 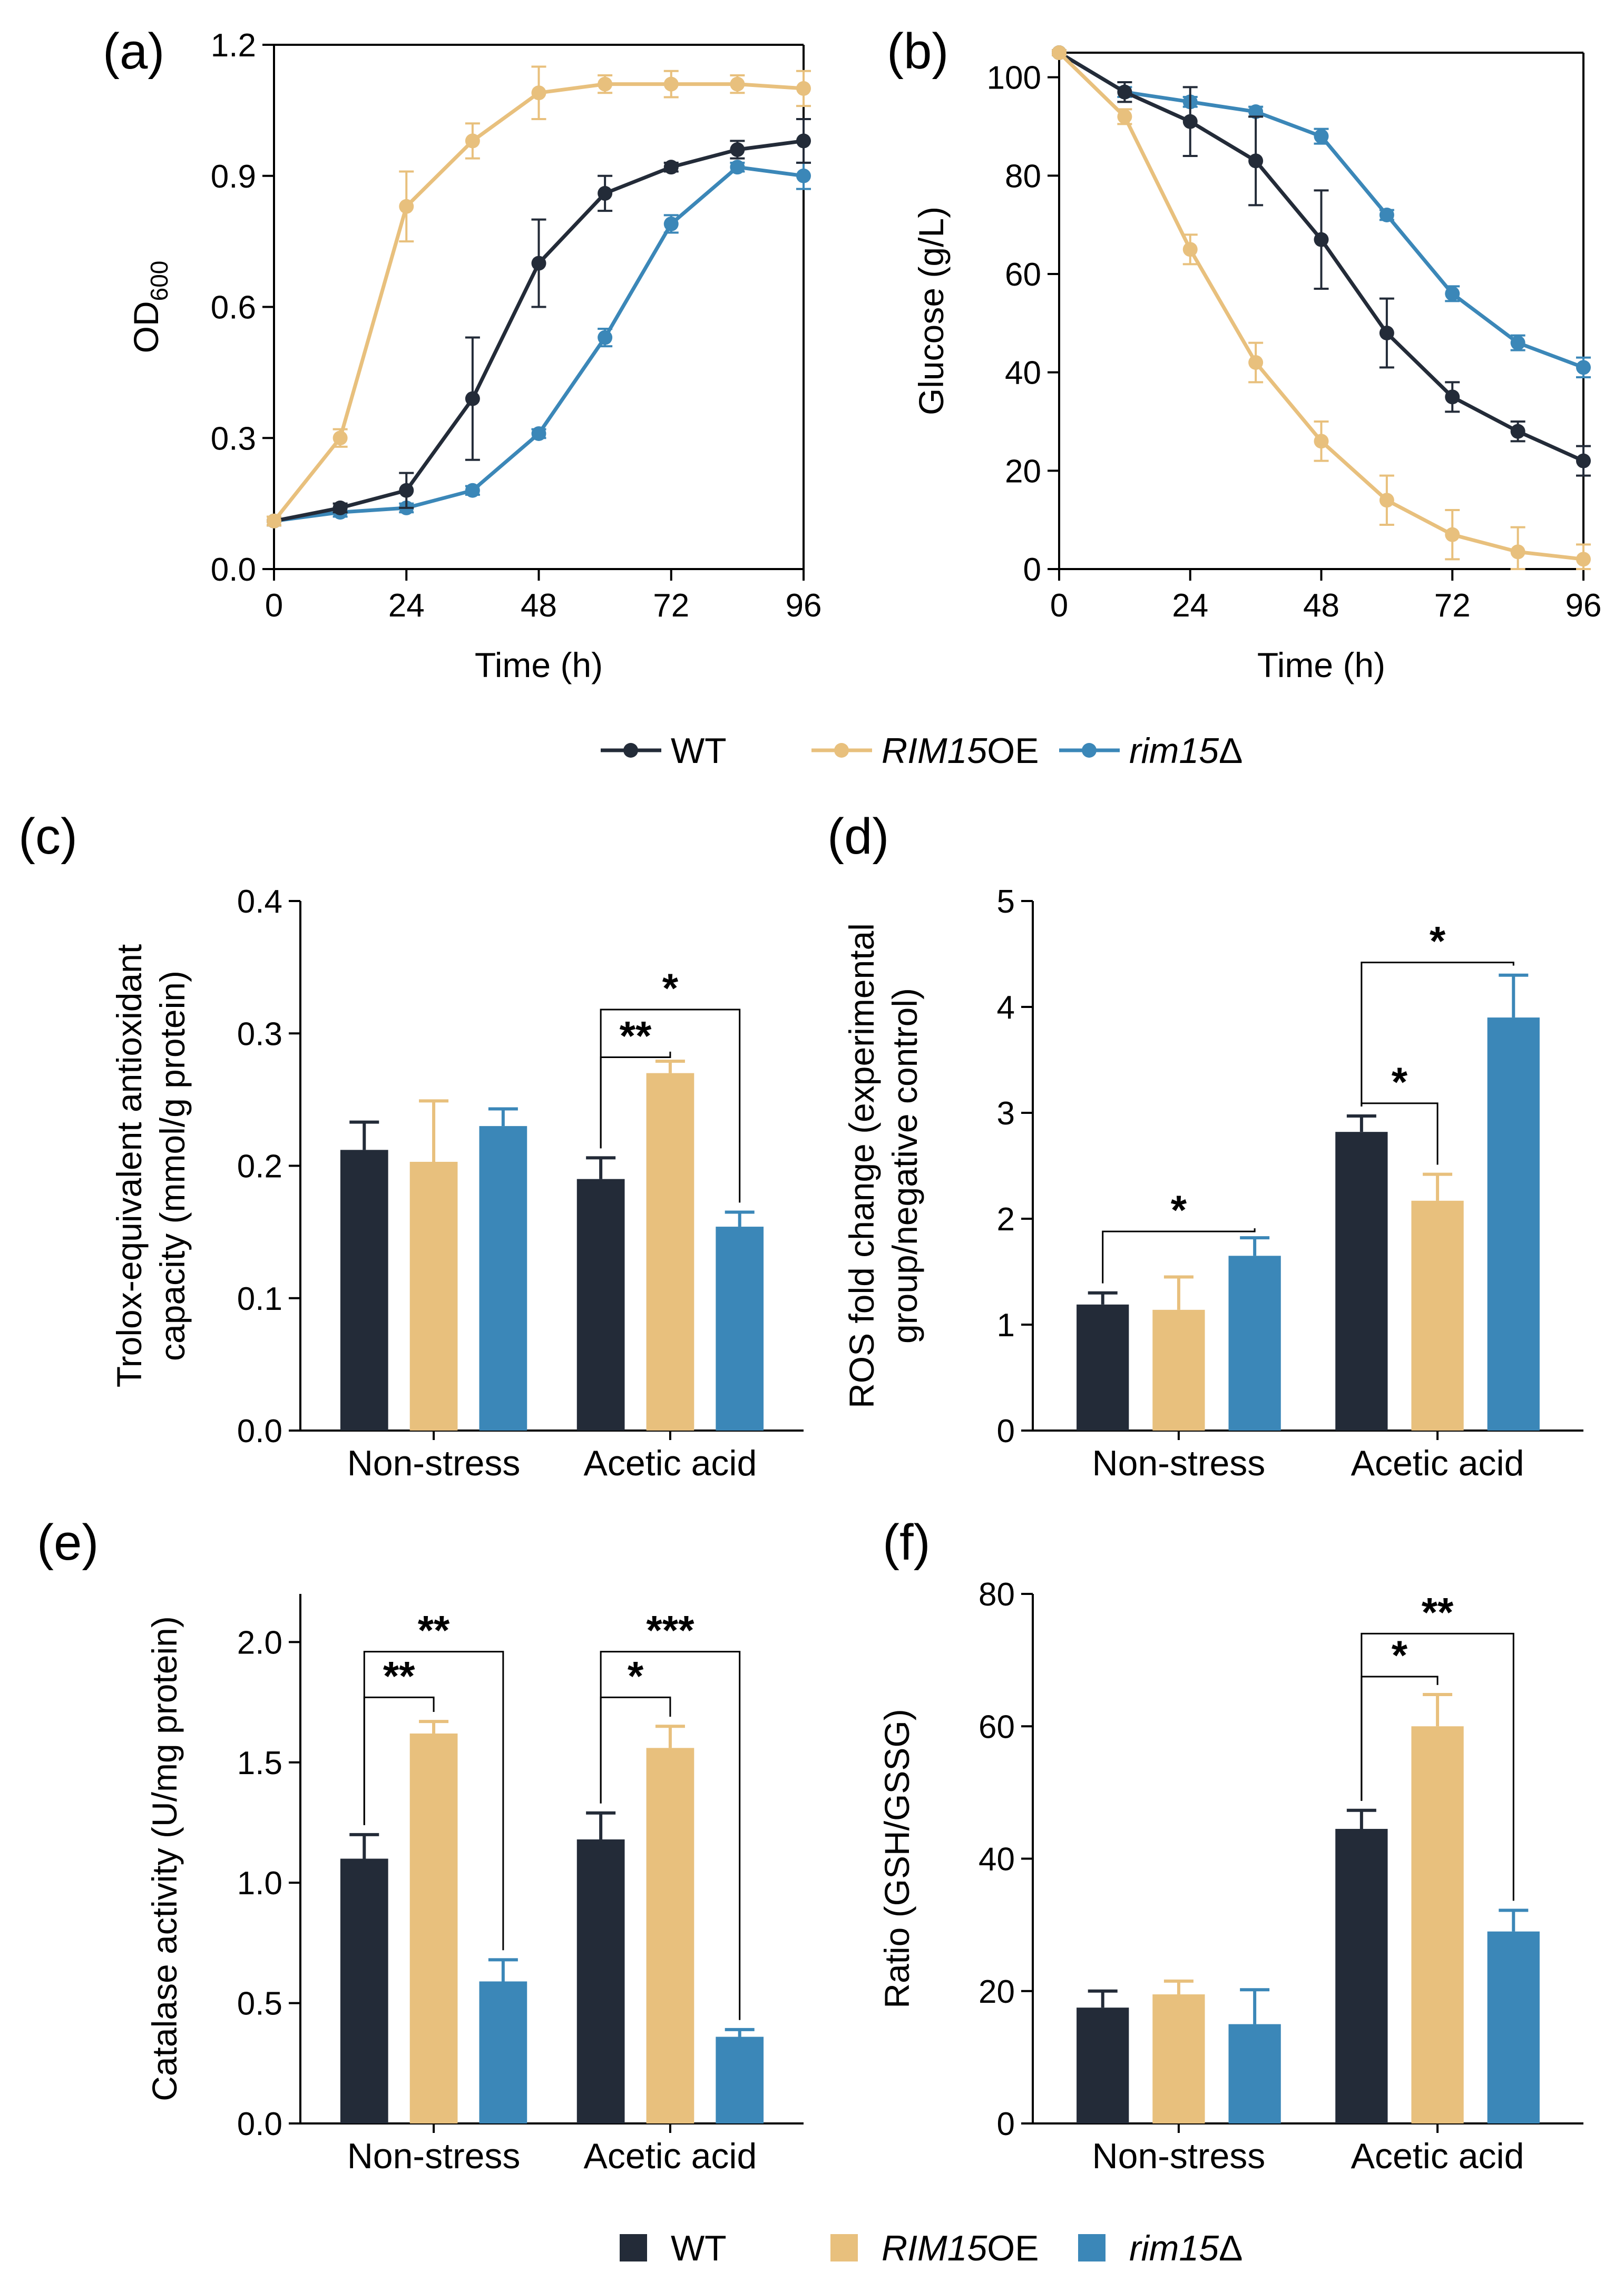 I want to click on legend-swatch-rim15d, so click(x=1092, y=2247).